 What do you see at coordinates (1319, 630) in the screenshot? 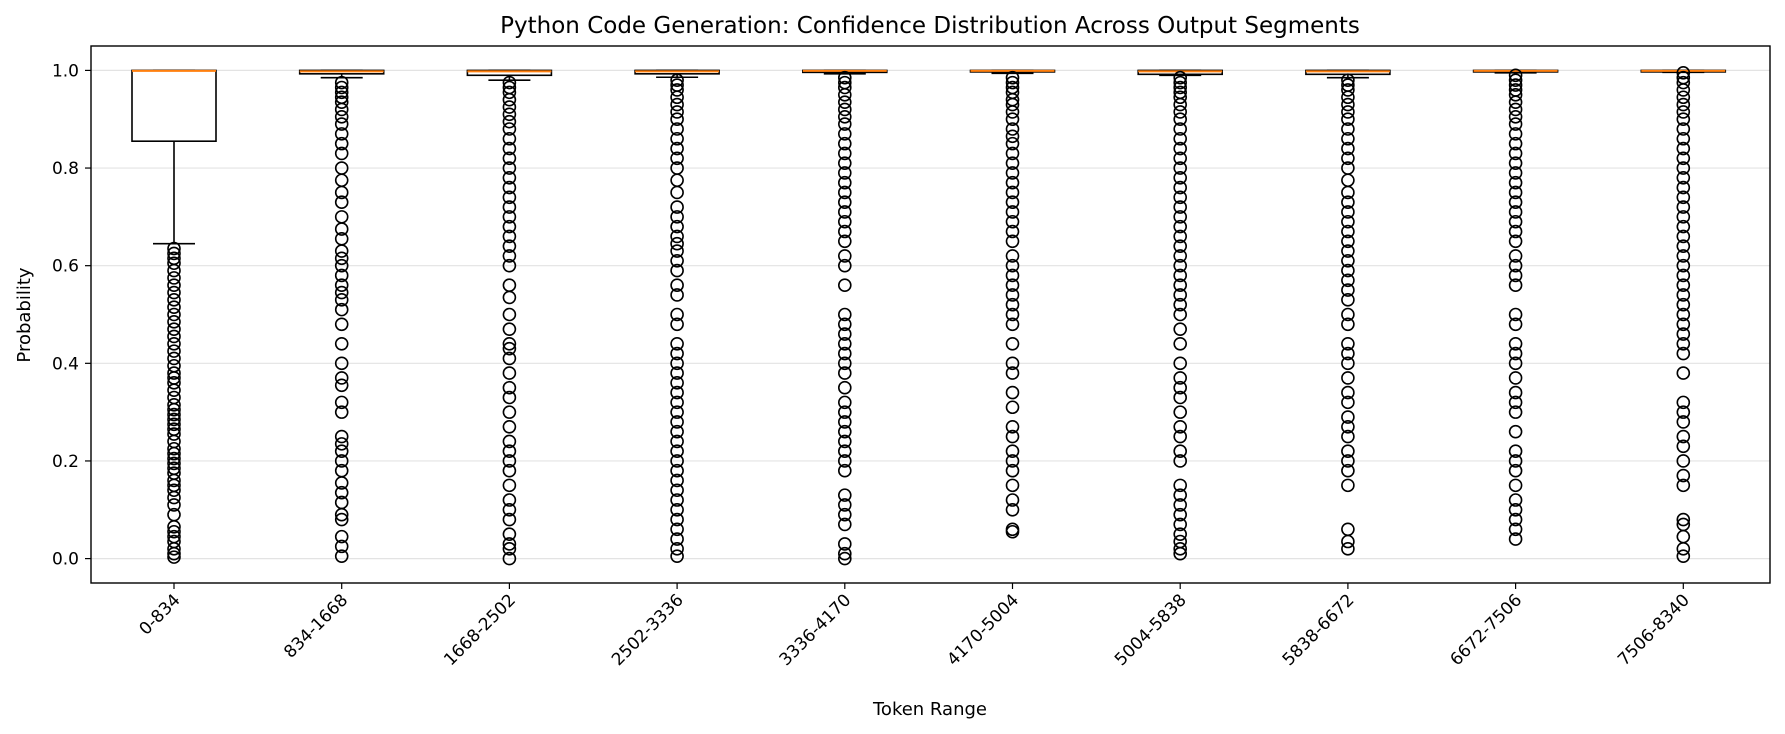
I see `x-tick-label: 5838-6672` at bounding box center [1319, 630].